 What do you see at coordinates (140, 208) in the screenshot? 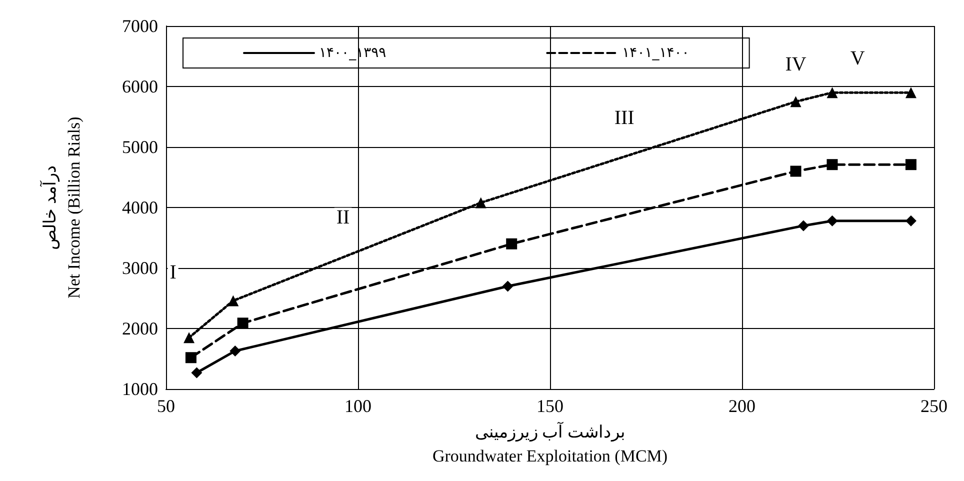
I see `y-tick-label: 4000` at bounding box center [140, 208].